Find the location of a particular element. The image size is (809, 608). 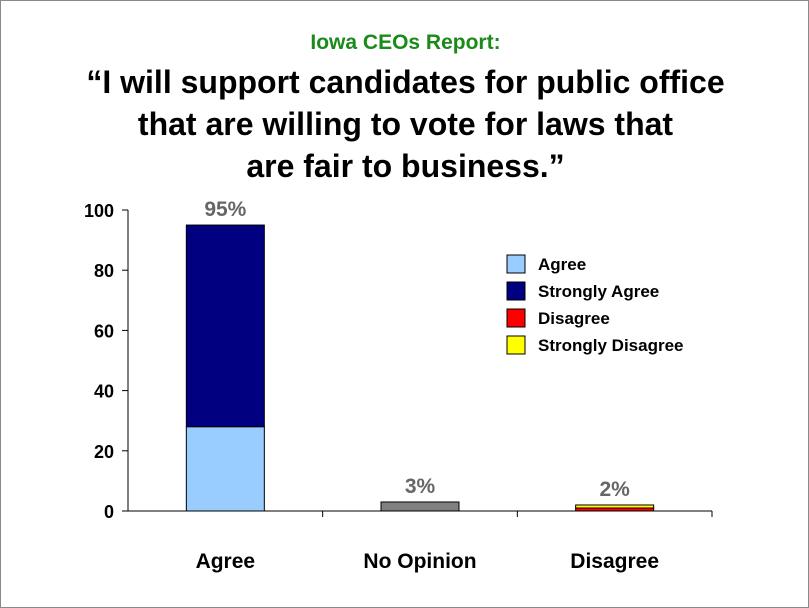

bar-strongly-disagree-disagree is located at coordinates (615, 506).